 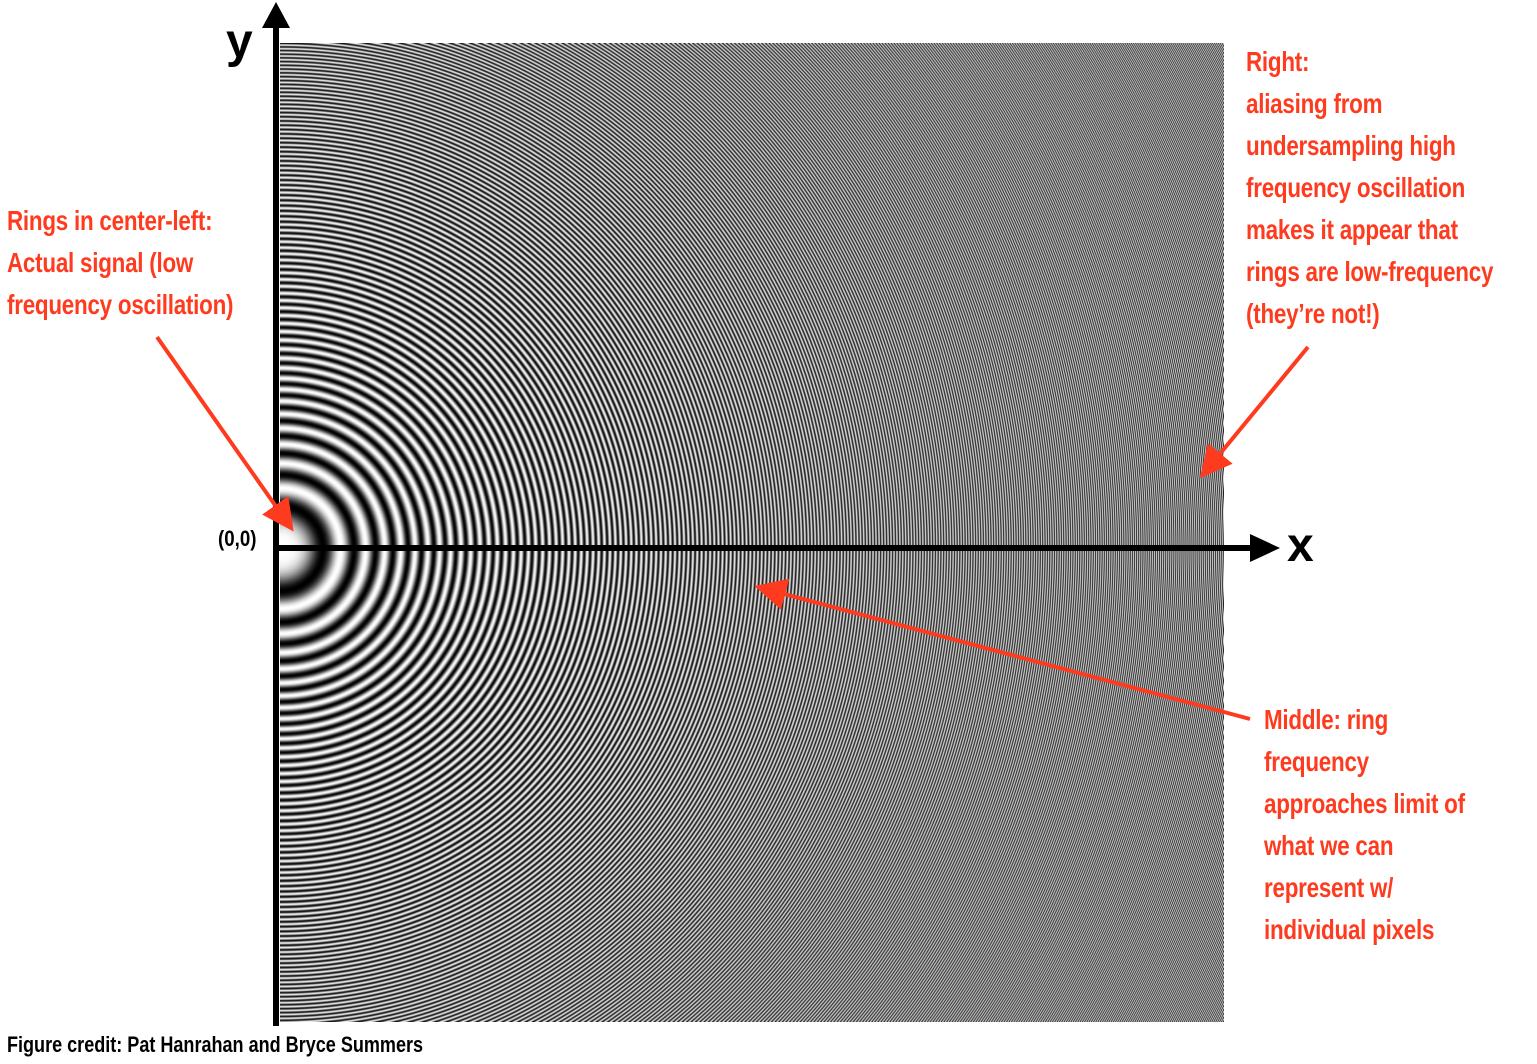 What do you see at coordinates (1254, 412) in the screenshot?
I see `right-arrow` at bounding box center [1254, 412].